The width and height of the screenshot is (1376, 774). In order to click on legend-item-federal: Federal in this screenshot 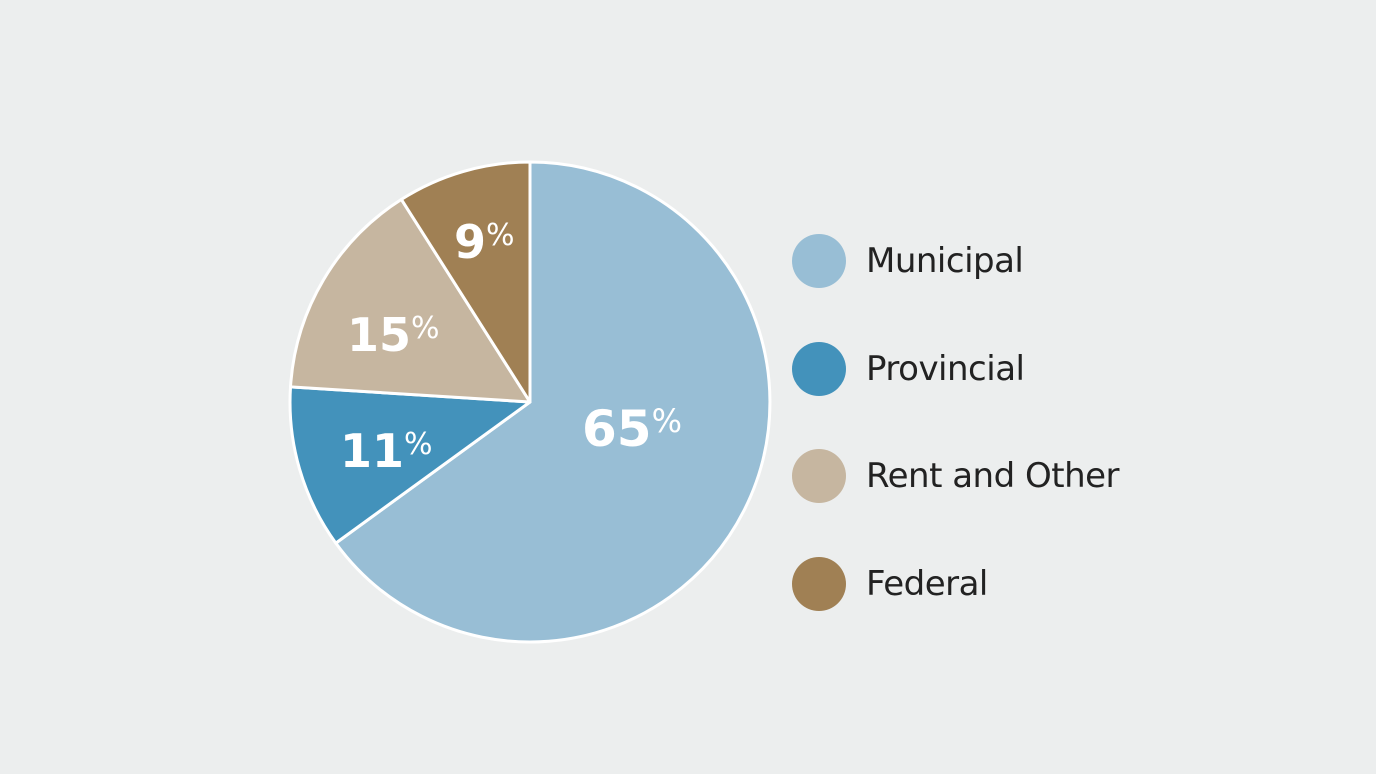, I will do `click(955, 583)`.